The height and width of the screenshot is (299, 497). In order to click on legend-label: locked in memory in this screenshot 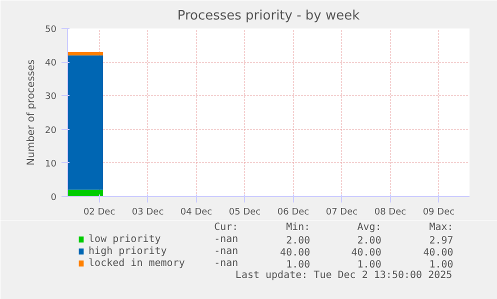, I will do `click(136, 263)`.